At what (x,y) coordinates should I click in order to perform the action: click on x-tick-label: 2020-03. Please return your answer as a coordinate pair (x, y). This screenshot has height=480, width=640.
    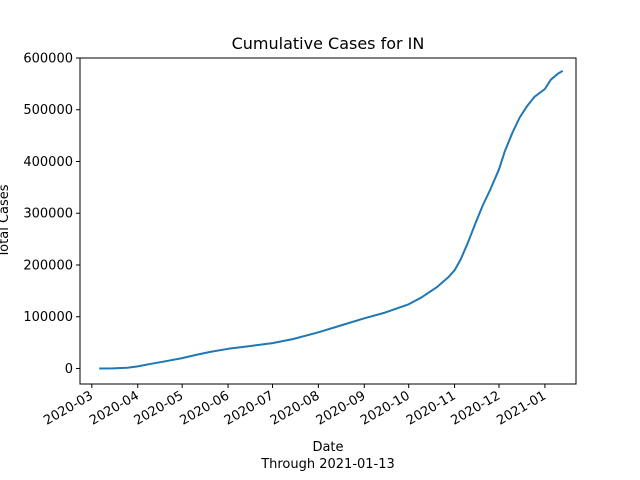
    Looking at the image, I should click on (68, 408).